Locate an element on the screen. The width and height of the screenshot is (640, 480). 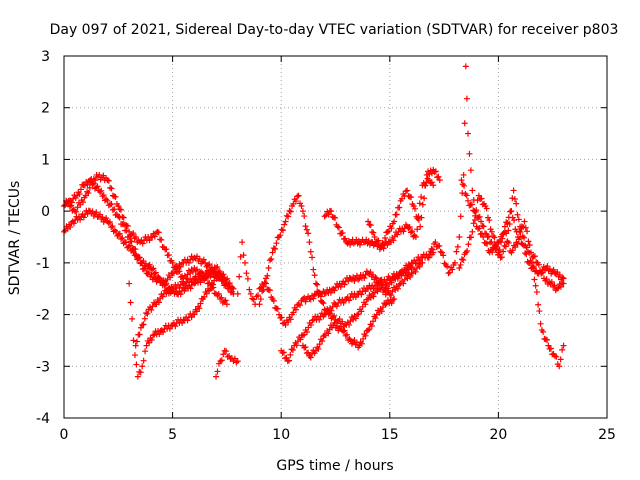
y-tick-label: -1 is located at coordinates (43, 264).